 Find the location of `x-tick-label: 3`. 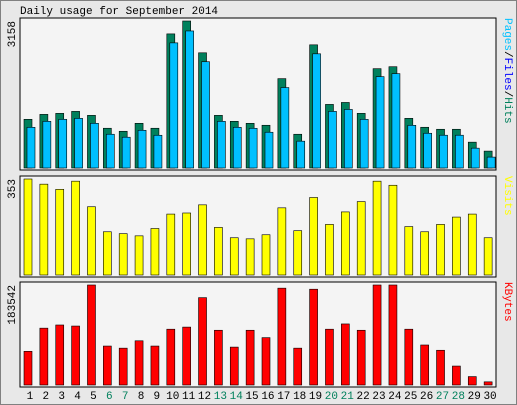

x-tick-label: 3 is located at coordinates (61, 397).